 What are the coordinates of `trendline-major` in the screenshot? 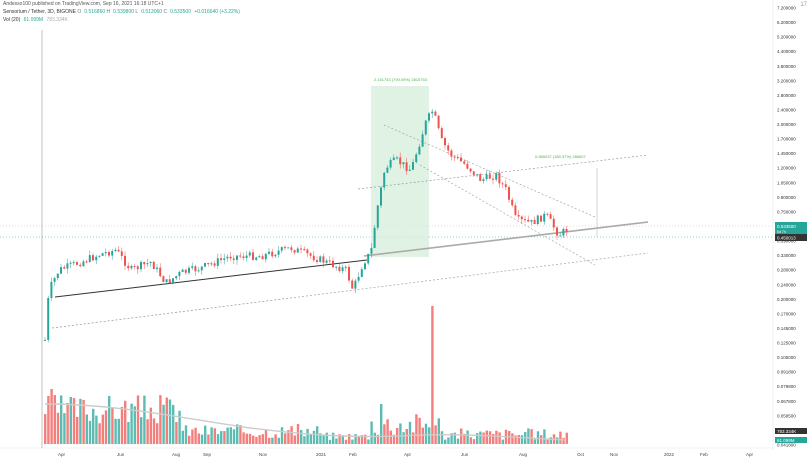 It's located at (506, 239).